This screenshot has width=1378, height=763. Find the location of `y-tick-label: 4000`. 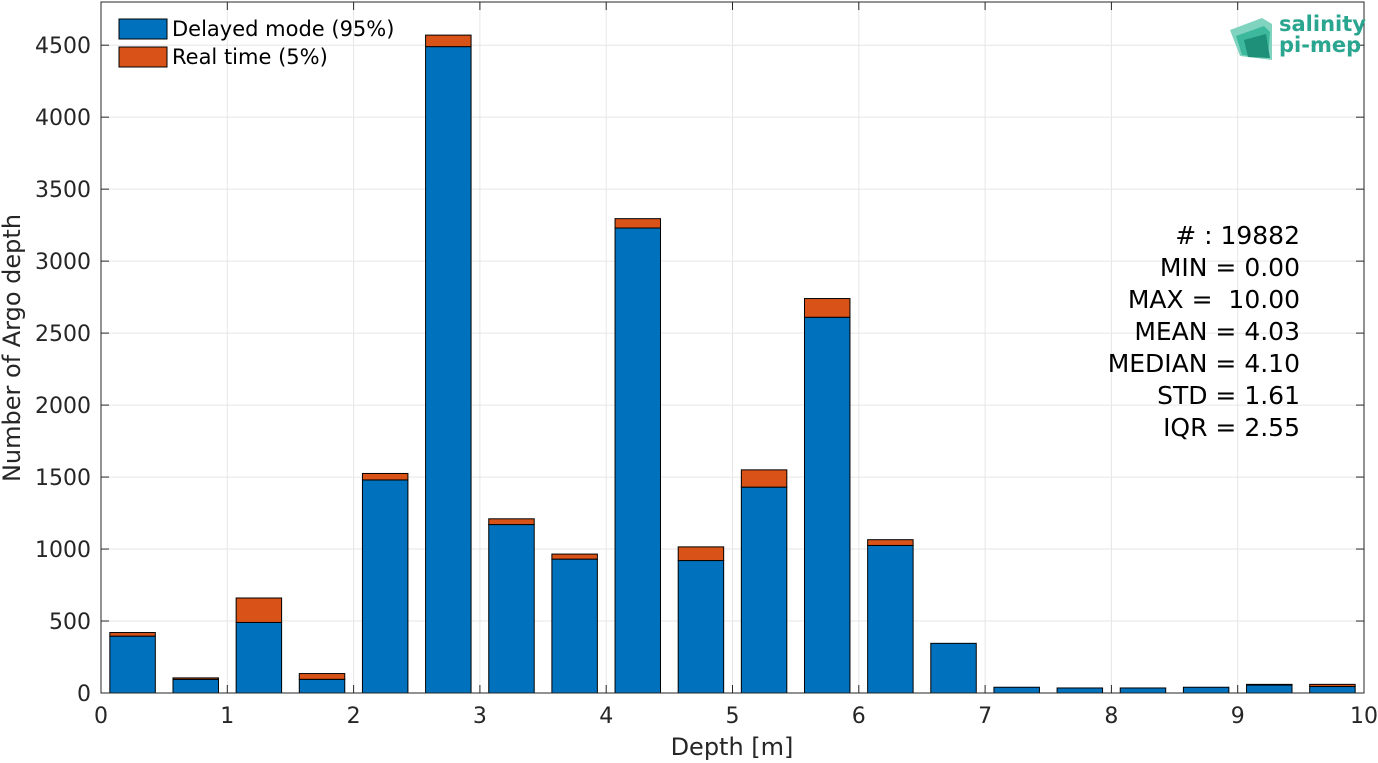

y-tick-label: 4000 is located at coordinates (63, 118).